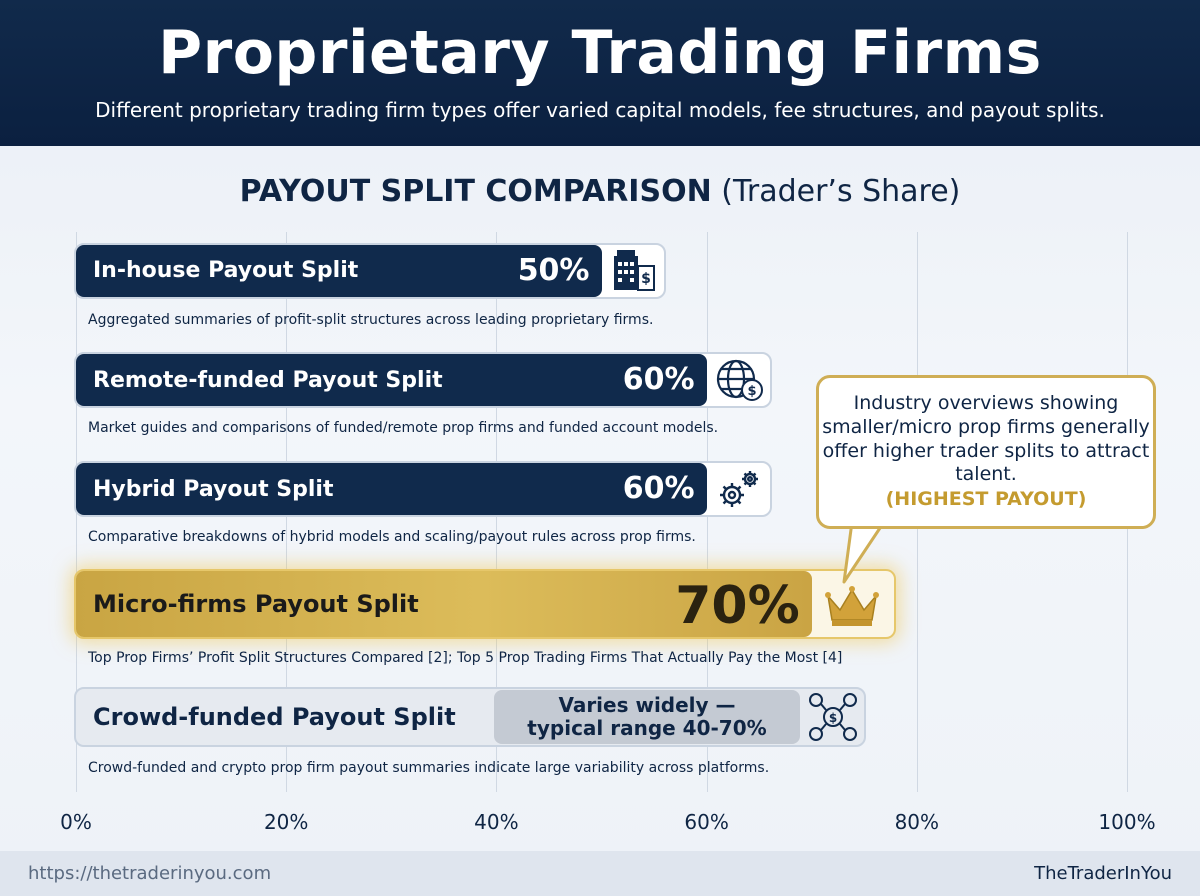 The image size is (1200, 896). Describe the element at coordinates (600, 53) in the screenshot. I see `page-title: Proprietary Trading Firms` at that location.